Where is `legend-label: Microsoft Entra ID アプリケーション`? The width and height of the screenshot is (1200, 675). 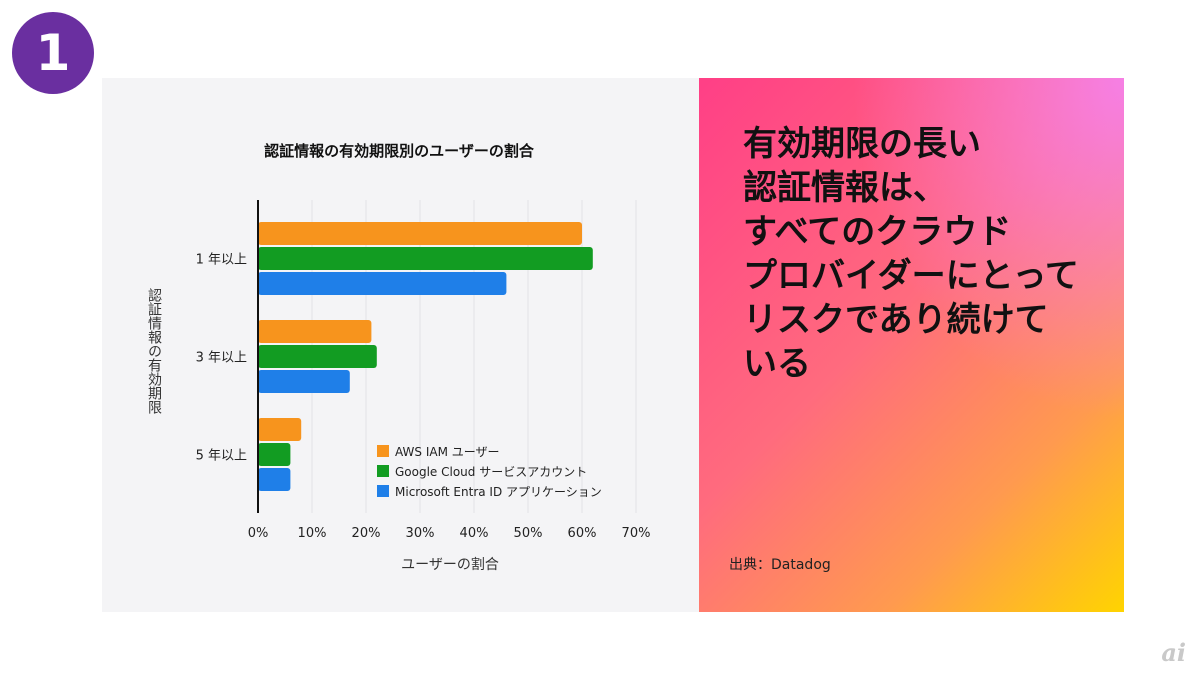 legend-label: Microsoft Entra ID アプリケーション is located at coordinates (498, 492).